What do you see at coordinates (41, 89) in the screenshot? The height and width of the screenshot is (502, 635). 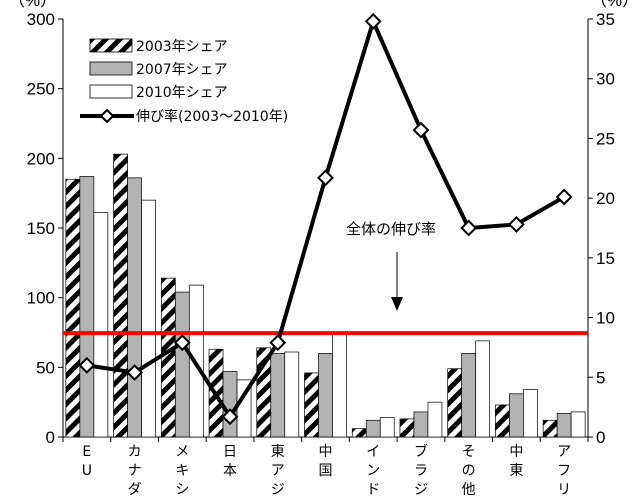 I see `left-tick-label: 250` at bounding box center [41, 89].